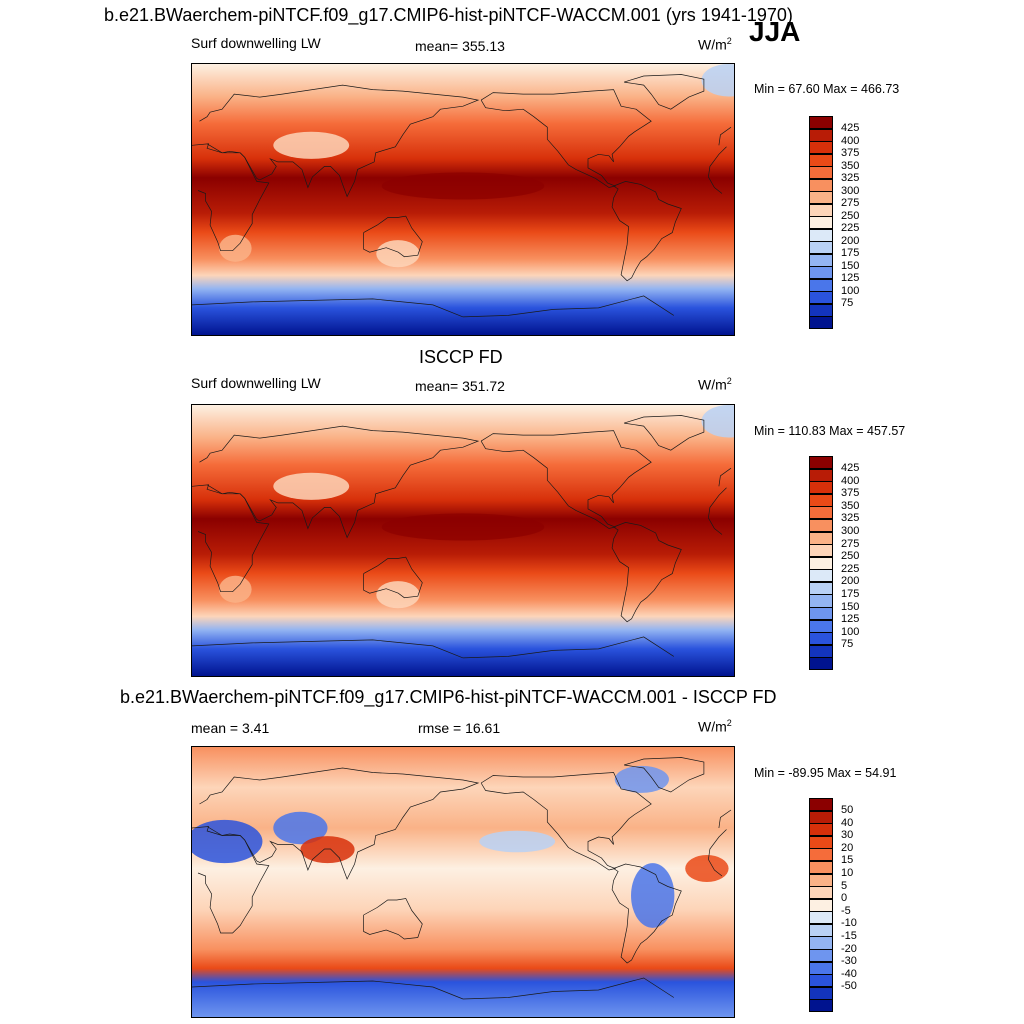 The width and height of the screenshot is (1024, 1024). Describe the element at coordinates (850, 203) in the screenshot. I see `panel1-colorbar-tick-label: 275` at that location.